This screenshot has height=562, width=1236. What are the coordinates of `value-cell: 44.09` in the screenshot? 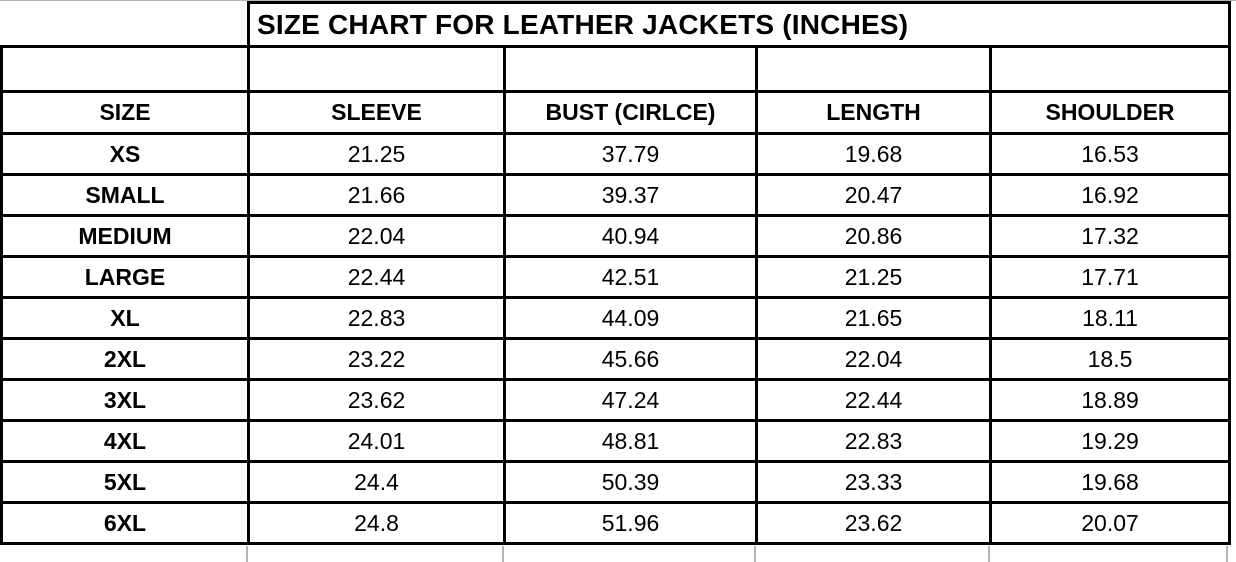 It's located at (630, 318).